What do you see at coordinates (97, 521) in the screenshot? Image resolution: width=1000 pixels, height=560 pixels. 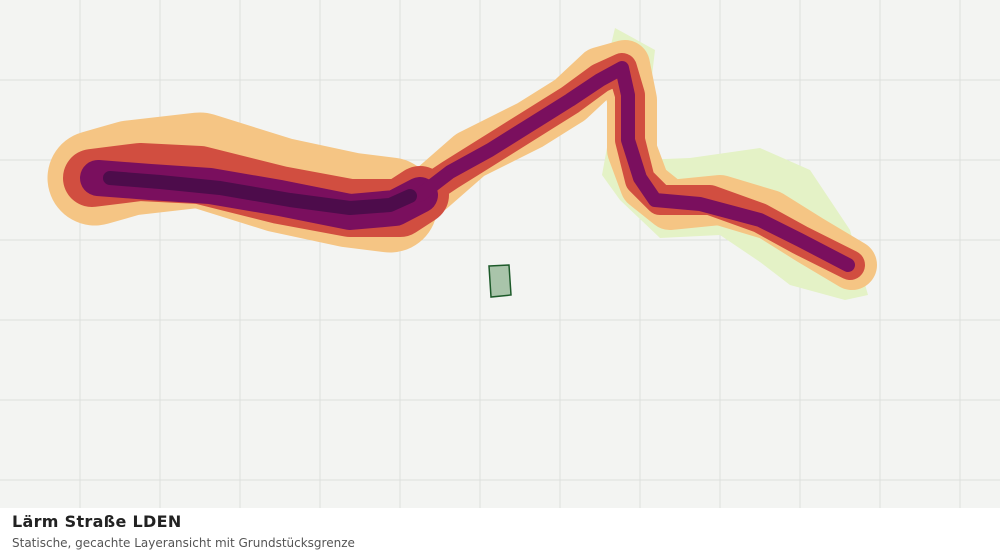 I see `layer-title: Lärm Straße LDEN` at bounding box center [97, 521].